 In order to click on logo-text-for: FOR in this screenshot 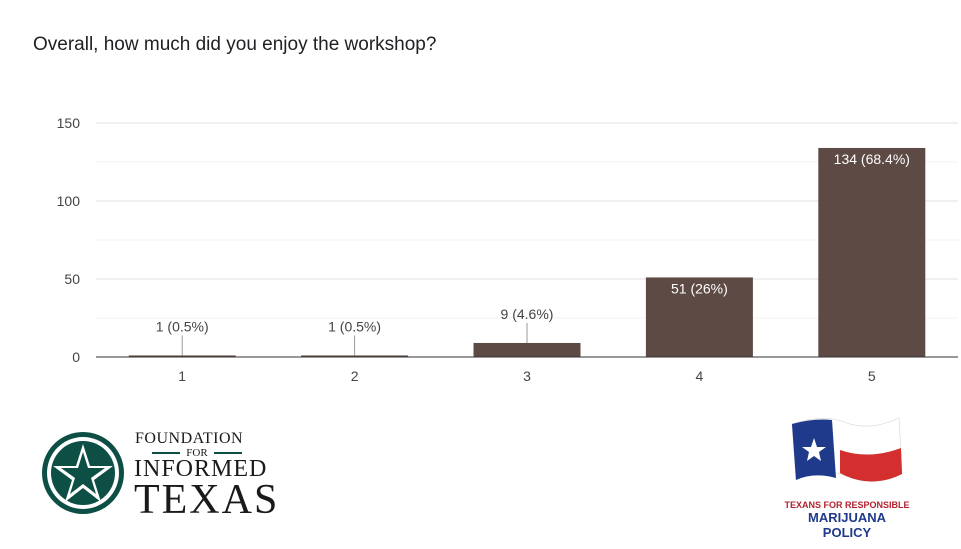, I will do `click(197, 453)`.